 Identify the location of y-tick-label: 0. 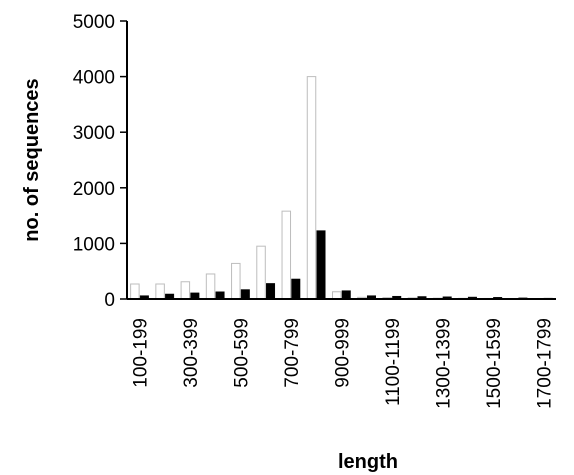
(109, 300).